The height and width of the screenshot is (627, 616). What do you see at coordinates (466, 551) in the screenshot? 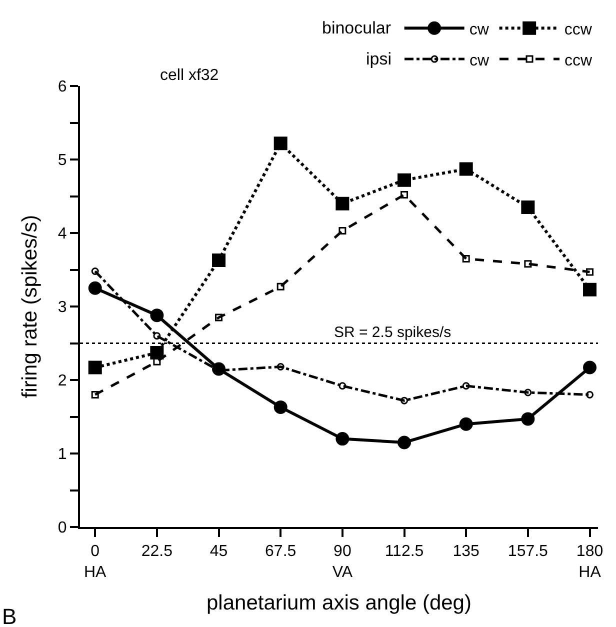
I see `x-tick-label: 135` at bounding box center [466, 551].